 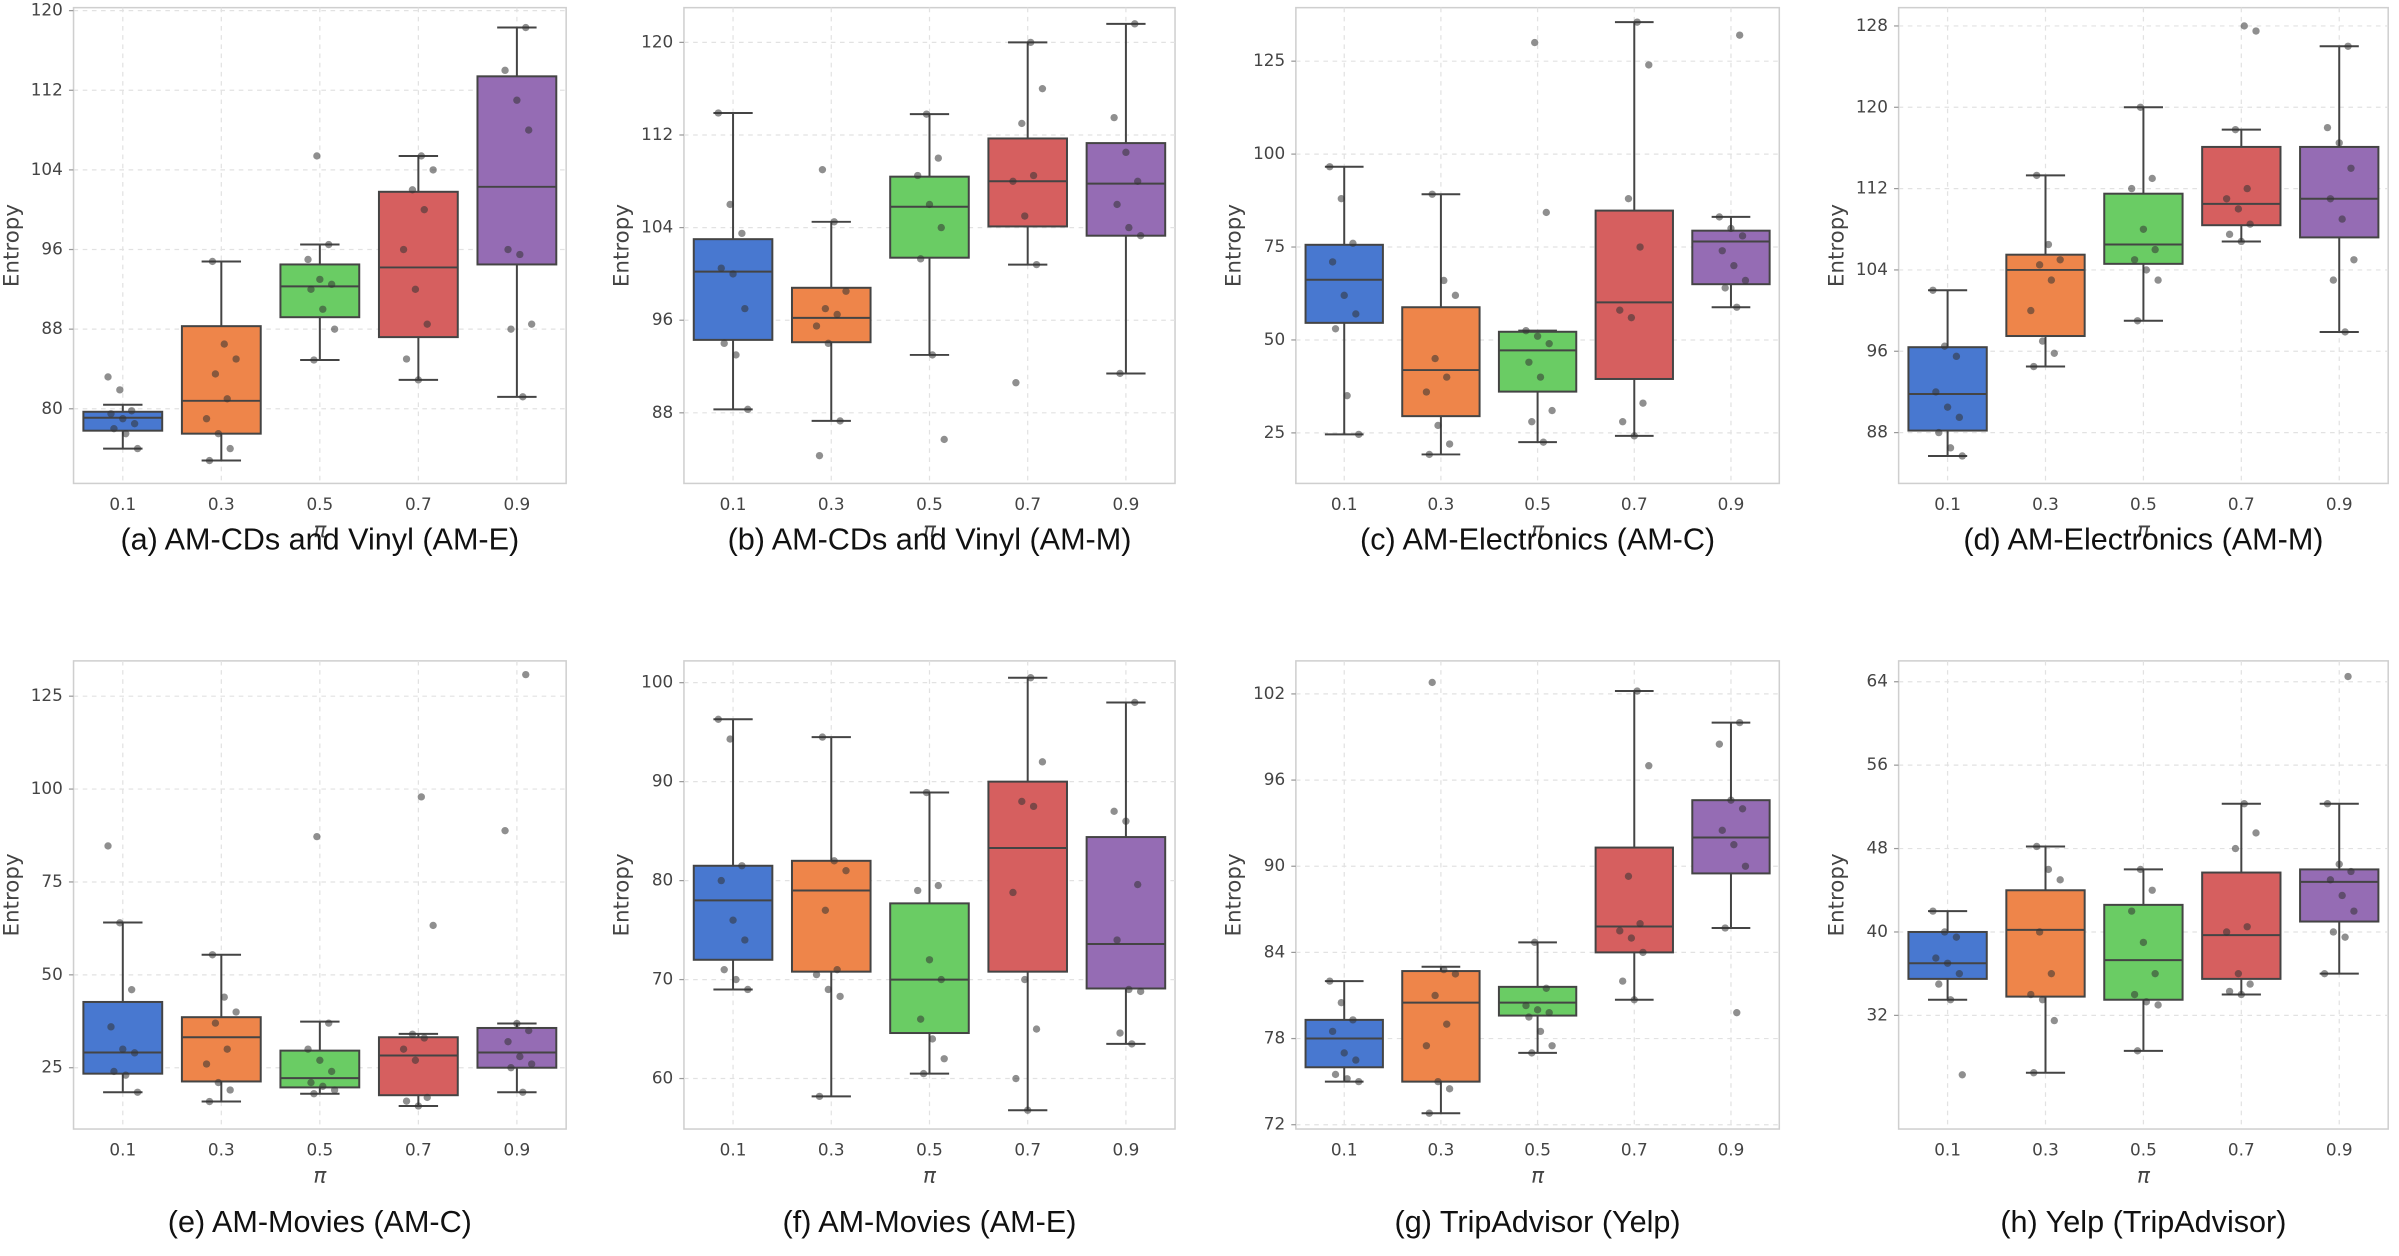 I want to click on caption: (h) Yelp (TripAdvisor), so click(x=2143, y=1222).